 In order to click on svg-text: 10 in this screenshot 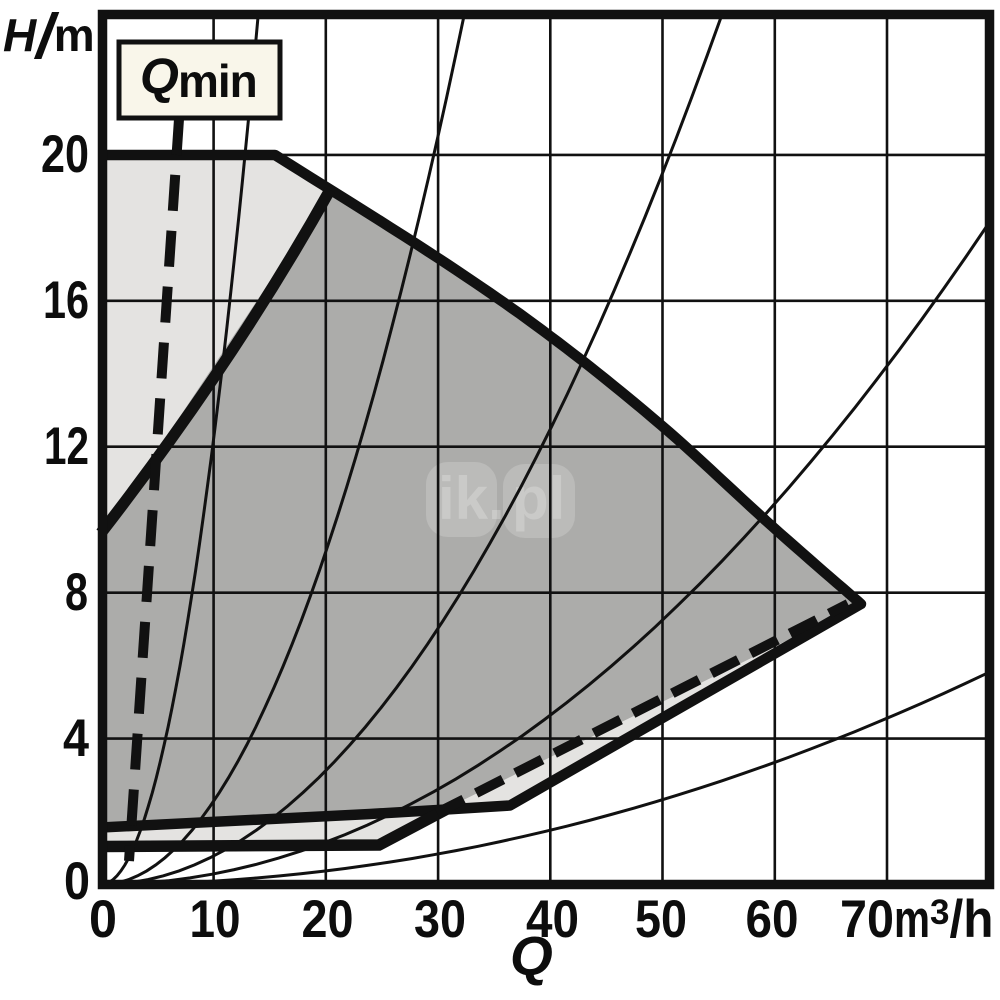, I will do `click(215, 919)`.